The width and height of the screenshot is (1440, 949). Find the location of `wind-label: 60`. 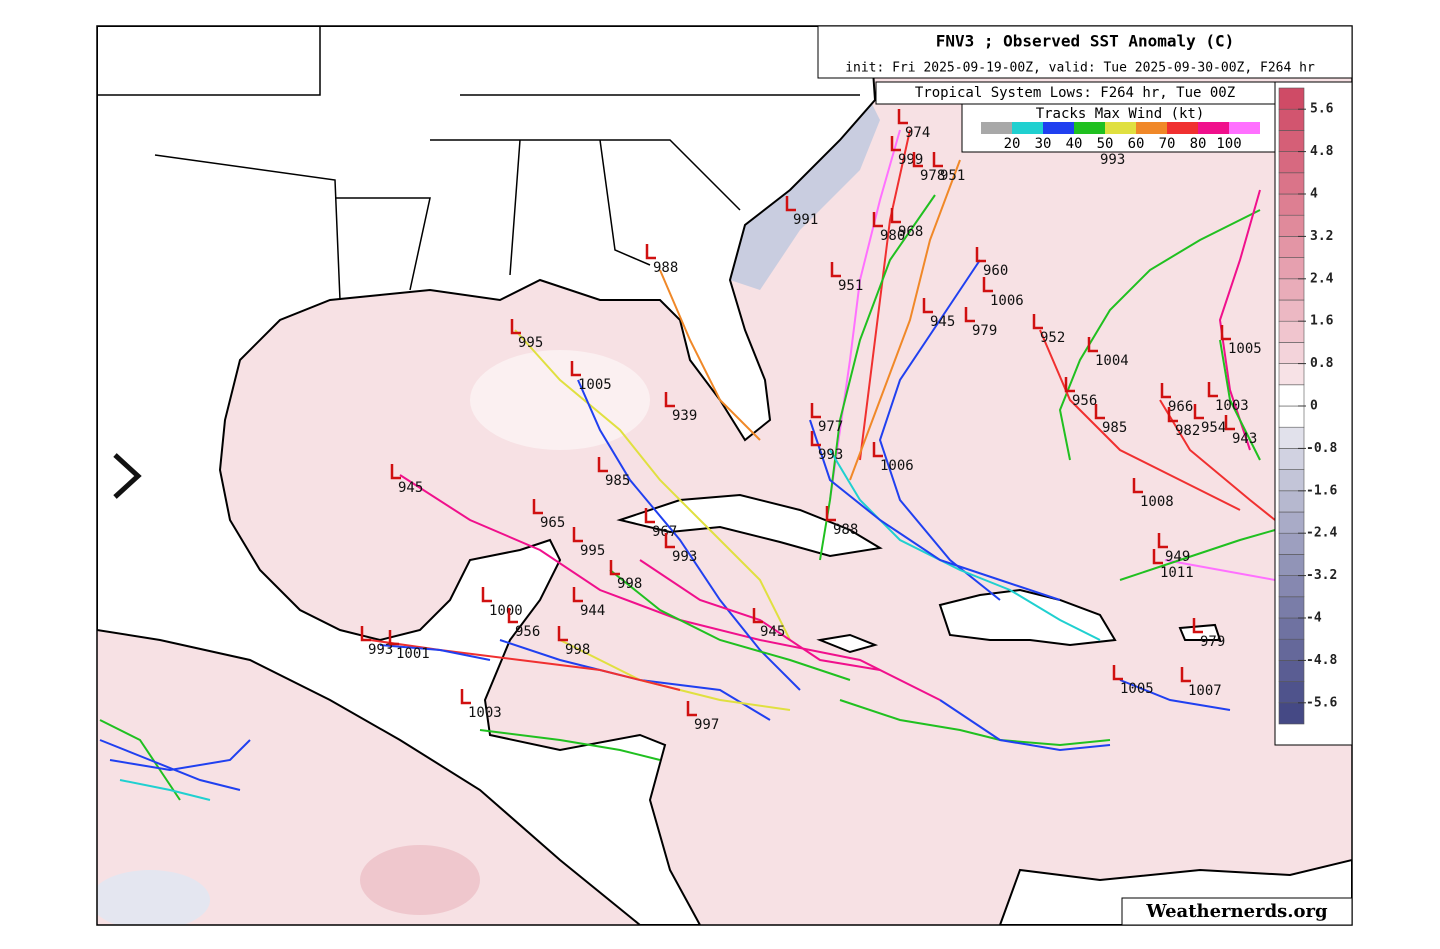

wind-label: 60 is located at coordinates (1136, 144).